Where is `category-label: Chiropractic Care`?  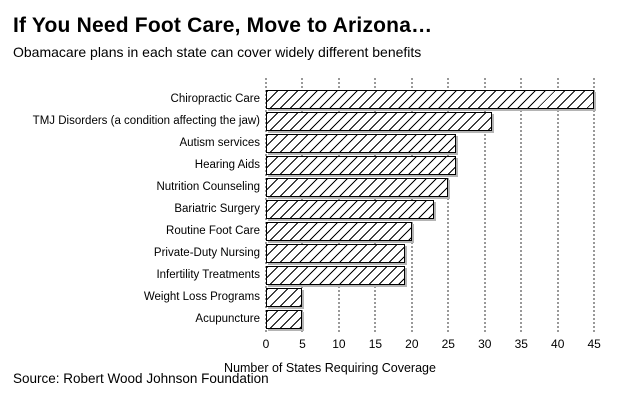
category-label: Chiropractic Care is located at coordinates (215, 98).